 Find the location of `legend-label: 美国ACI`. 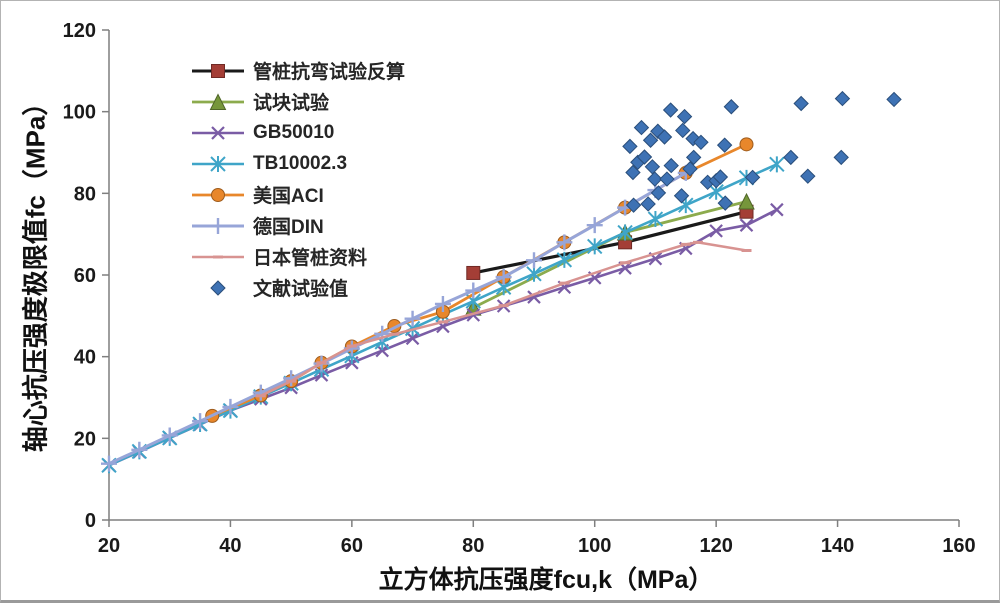

legend-label: 美国ACI is located at coordinates (288, 196).